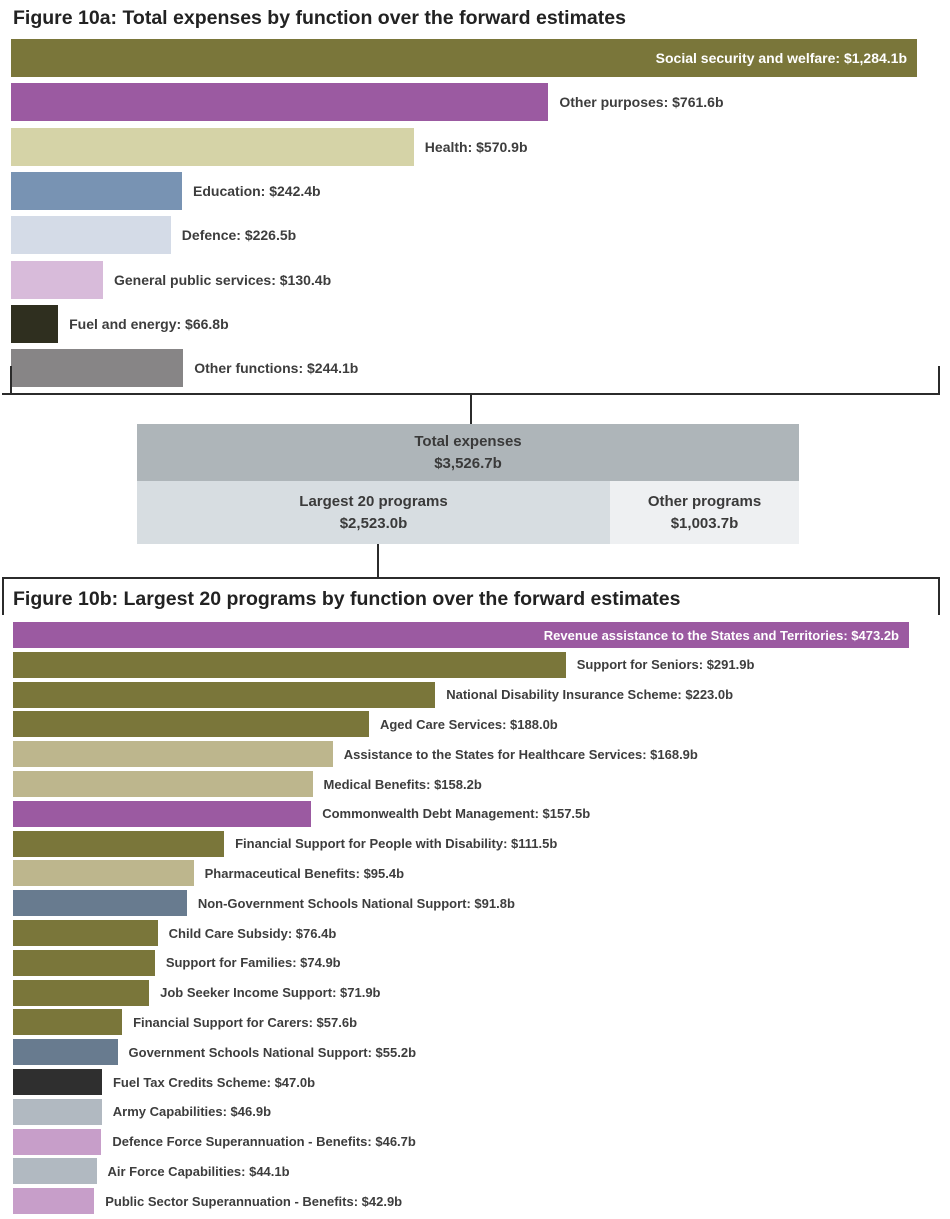 This screenshot has height=1219, width=950. Describe the element at coordinates (85, 933) in the screenshot. I see `bar-child-care-subsidy` at that location.